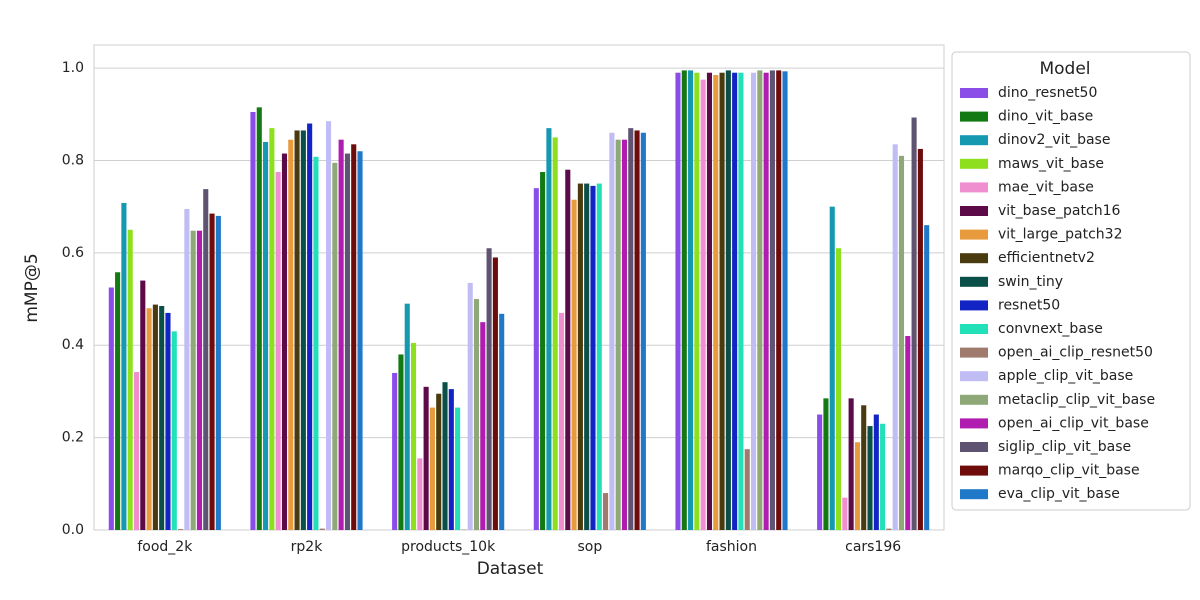 The image size is (1200, 600). Describe the element at coordinates (1075, 353) in the screenshot. I see `legend-label: open_ai_clip_resnet50` at that location.